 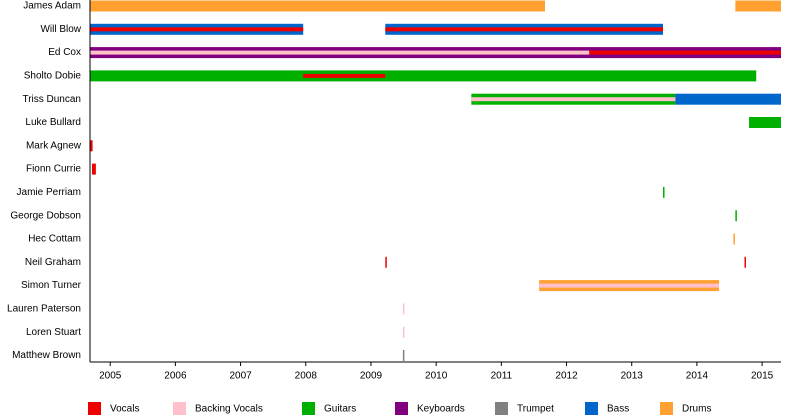 What do you see at coordinates (436, 376) in the screenshot?
I see `x-tick-label: 2010` at bounding box center [436, 376].